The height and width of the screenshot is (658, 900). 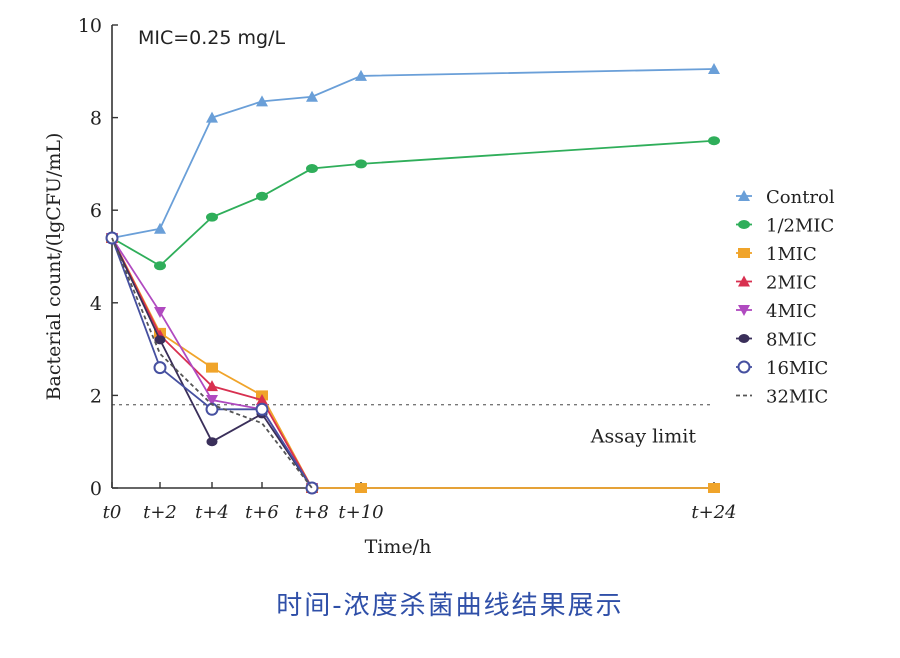 I want to click on legend-label: Control, so click(x=800, y=197).